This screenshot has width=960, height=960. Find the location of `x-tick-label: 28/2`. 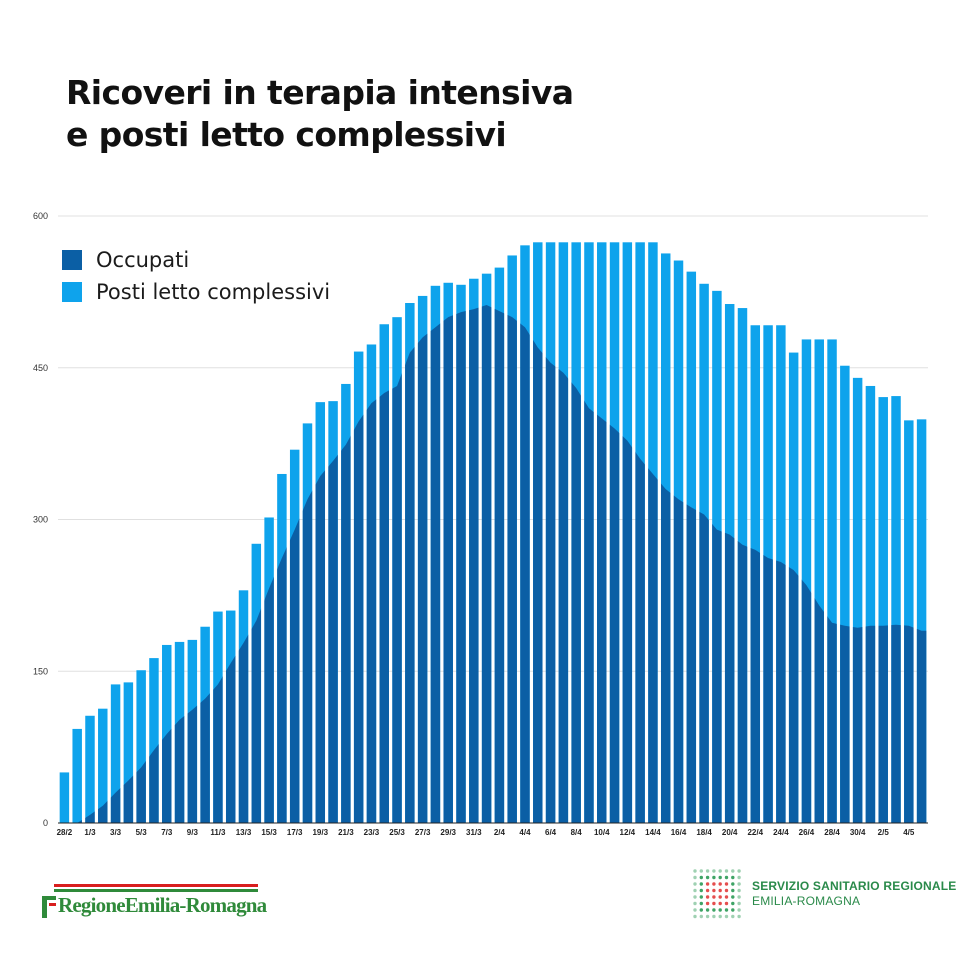

x-tick-label: 28/2 is located at coordinates (65, 832).